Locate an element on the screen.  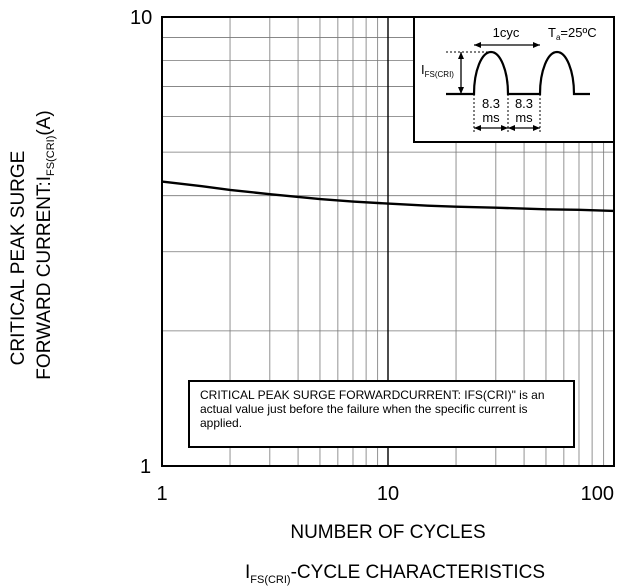
current-symbol: I is located at coordinates (423, 69).